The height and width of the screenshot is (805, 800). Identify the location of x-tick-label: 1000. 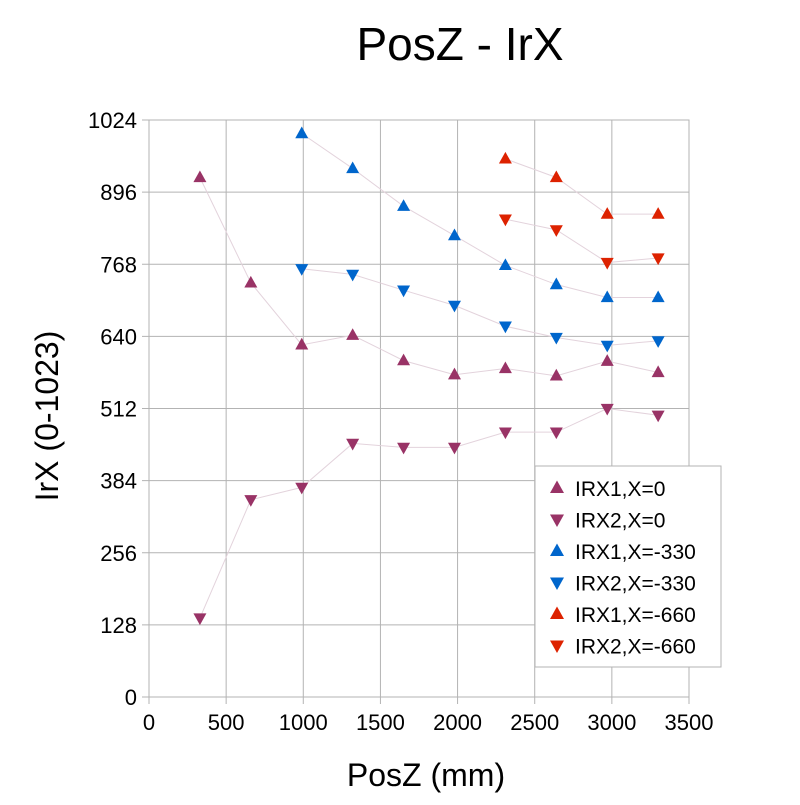
(303, 722).